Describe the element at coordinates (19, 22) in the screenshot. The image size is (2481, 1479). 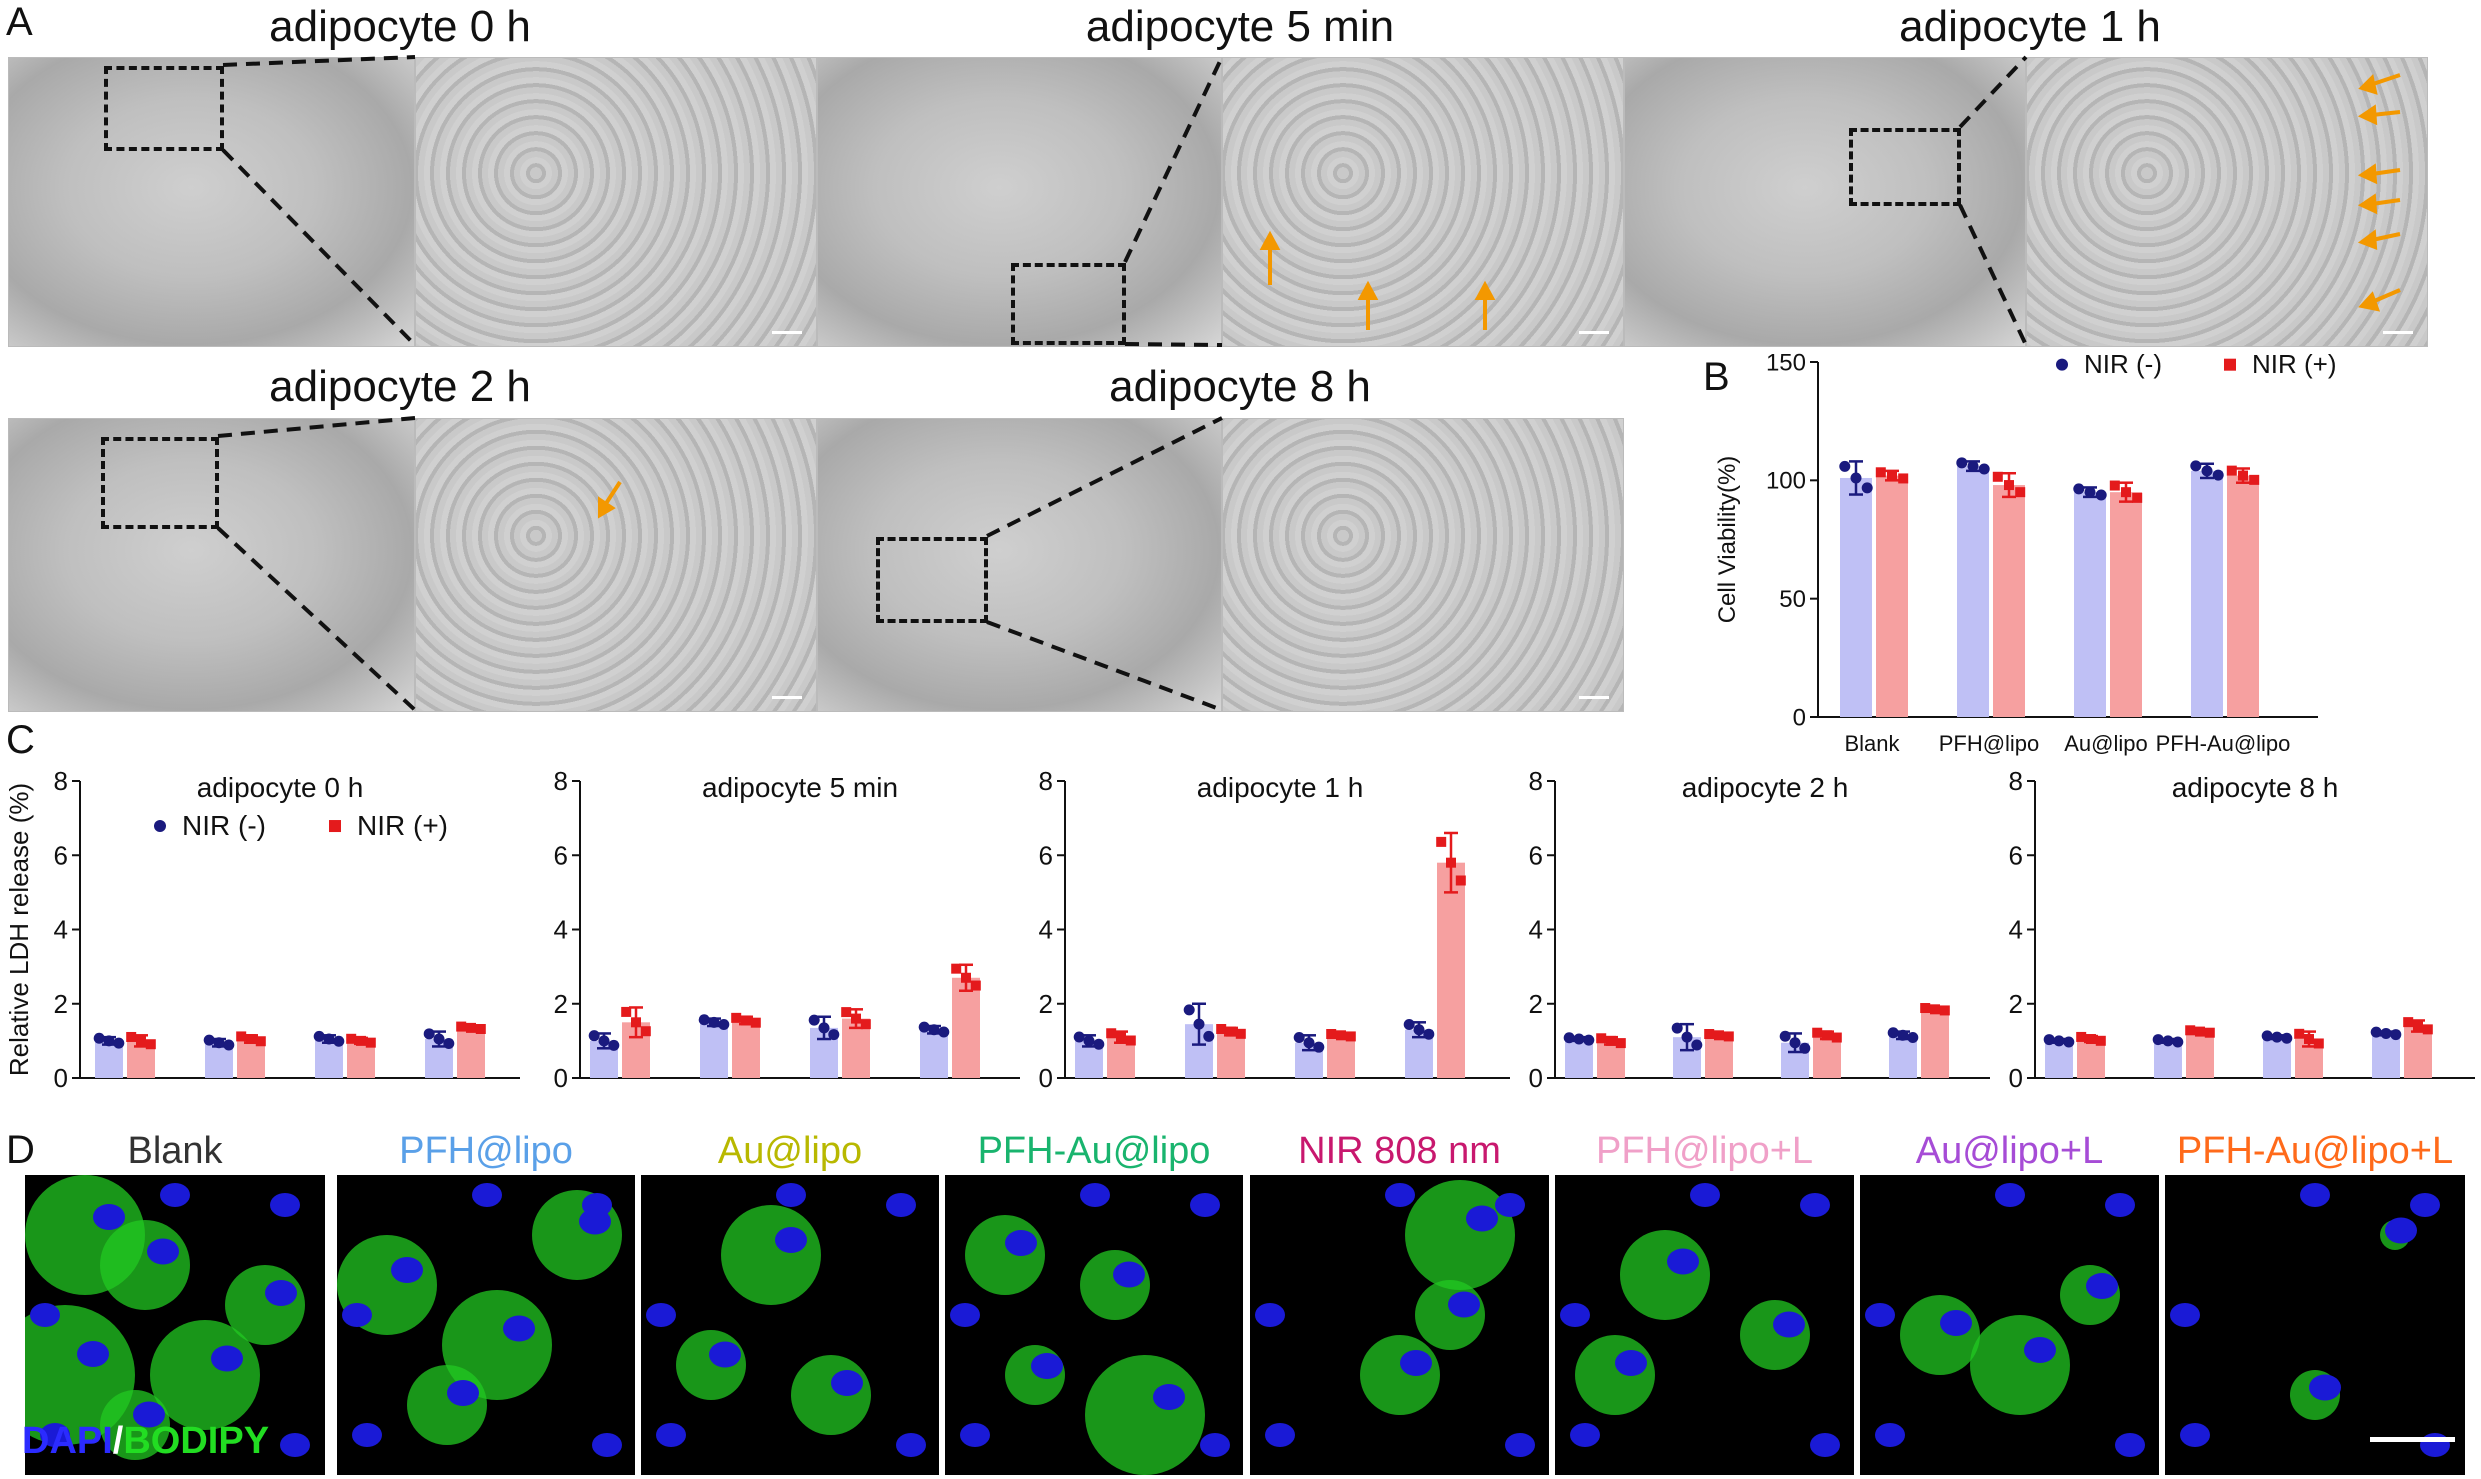
I see `panel-label-a: A` at that location.